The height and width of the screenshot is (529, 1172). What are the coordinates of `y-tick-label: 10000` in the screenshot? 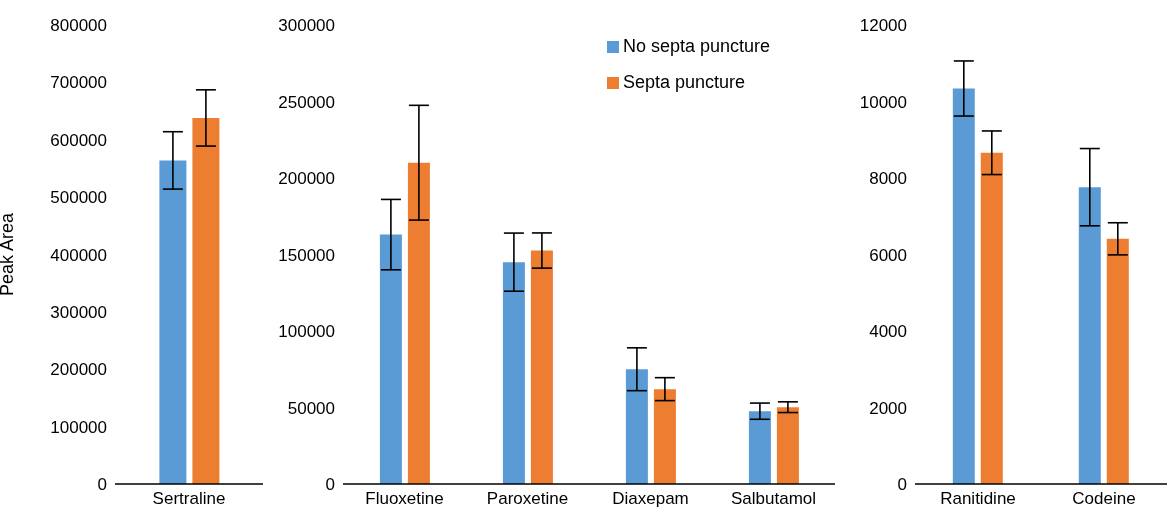 It's located at (883, 102).